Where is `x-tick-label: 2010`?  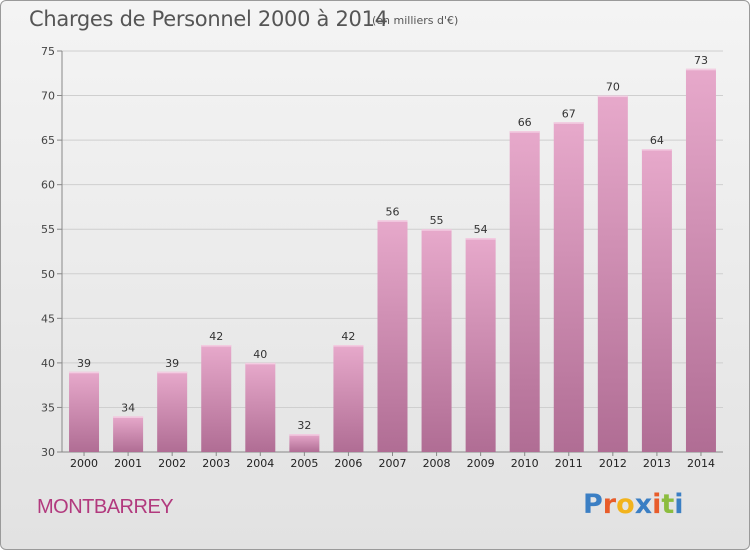 x-tick-label: 2010 is located at coordinates (525, 463).